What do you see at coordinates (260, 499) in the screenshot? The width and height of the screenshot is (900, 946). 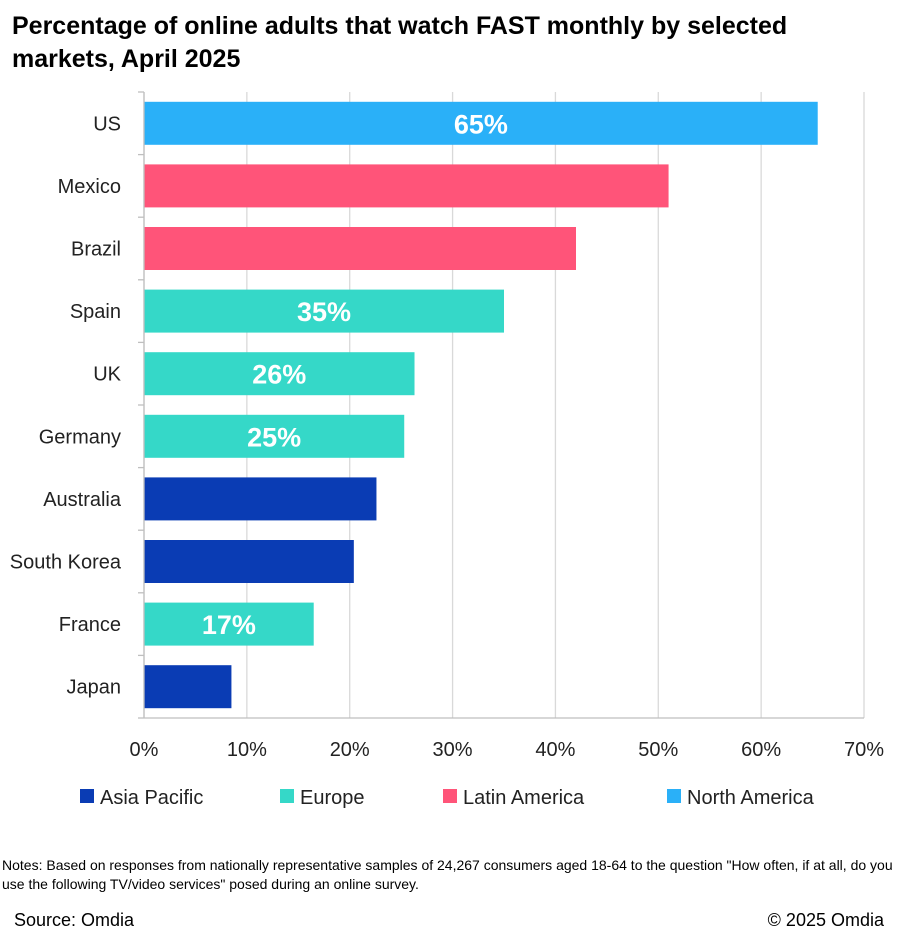 I see `bar-australia` at bounding box center [260, 499].